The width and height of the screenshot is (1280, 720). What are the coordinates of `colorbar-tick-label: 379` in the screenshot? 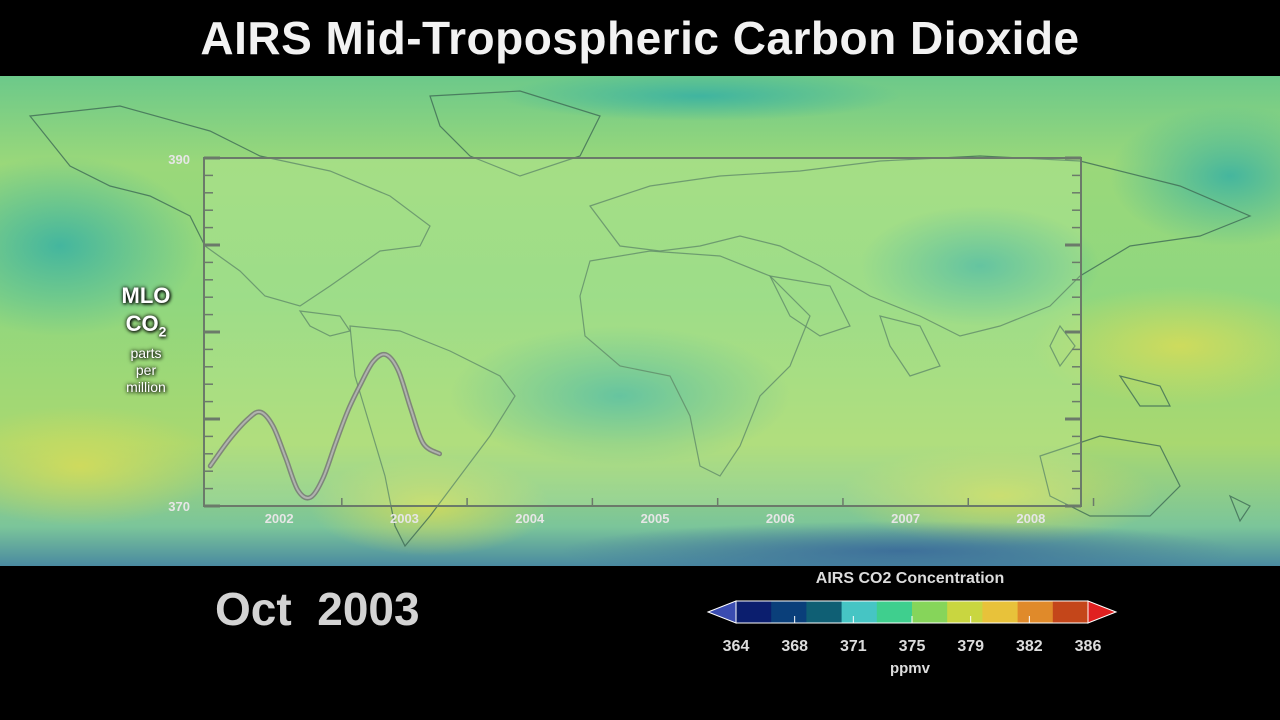 It's located at (970, 646).